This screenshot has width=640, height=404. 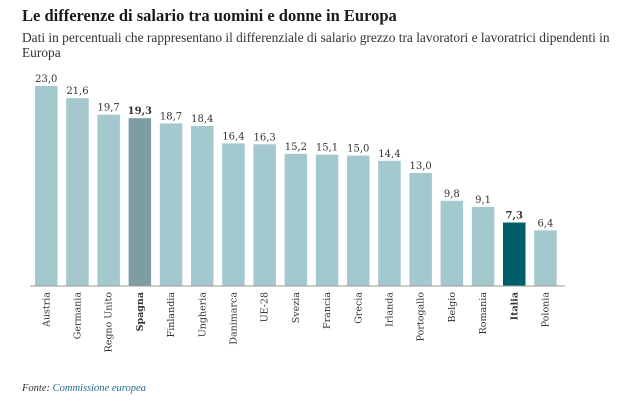 What do you see at coordinates (77, 192) in the screenshot?
I see `bar-germania` at bounding box center [77, 192].